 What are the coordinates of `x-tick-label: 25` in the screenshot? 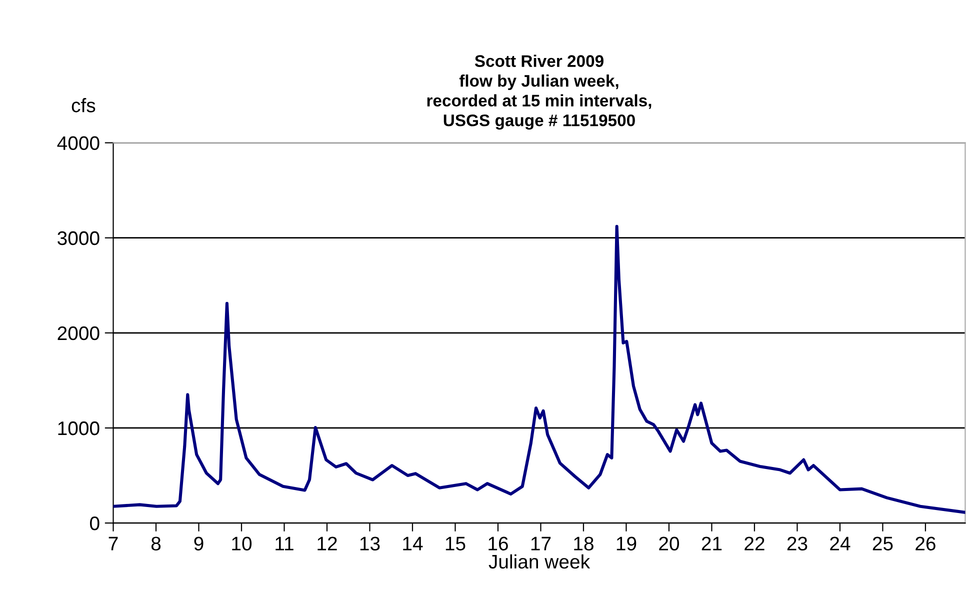 It's located at (882, 543).